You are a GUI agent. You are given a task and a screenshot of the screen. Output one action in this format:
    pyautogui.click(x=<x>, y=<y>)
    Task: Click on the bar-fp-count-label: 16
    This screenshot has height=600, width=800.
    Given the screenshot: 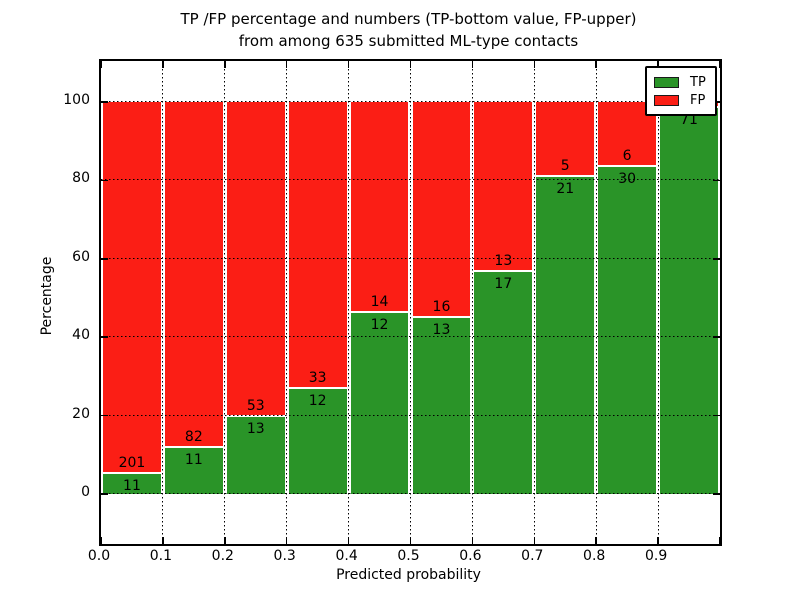 What is the action you would take?
    pyautogui.click(x=441, y=307)
    